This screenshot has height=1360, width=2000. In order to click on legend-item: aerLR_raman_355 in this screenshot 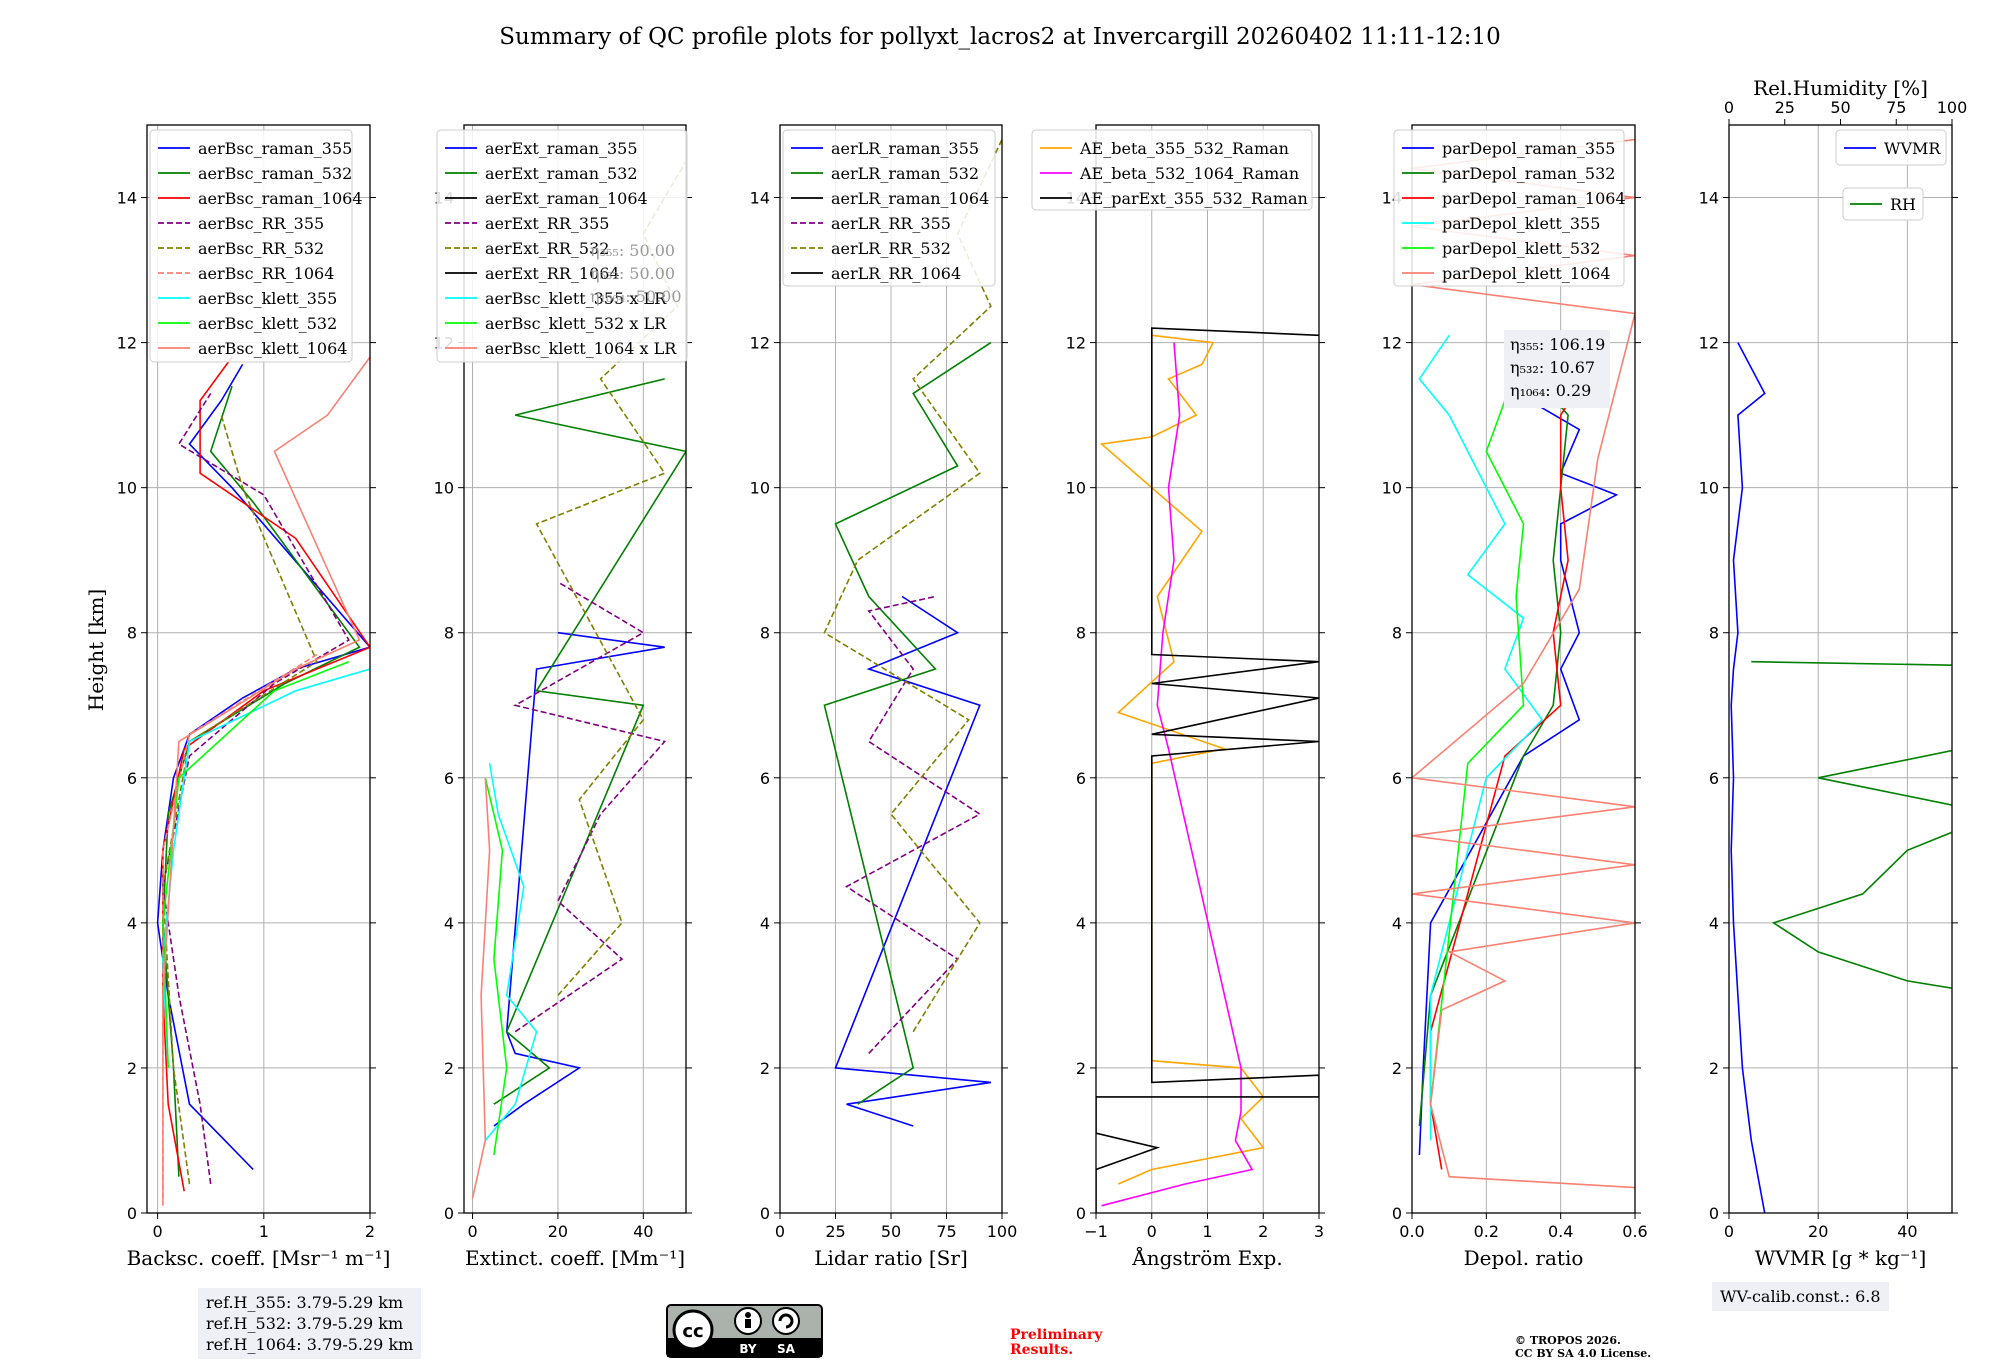, I will do `click(905, 148)`.